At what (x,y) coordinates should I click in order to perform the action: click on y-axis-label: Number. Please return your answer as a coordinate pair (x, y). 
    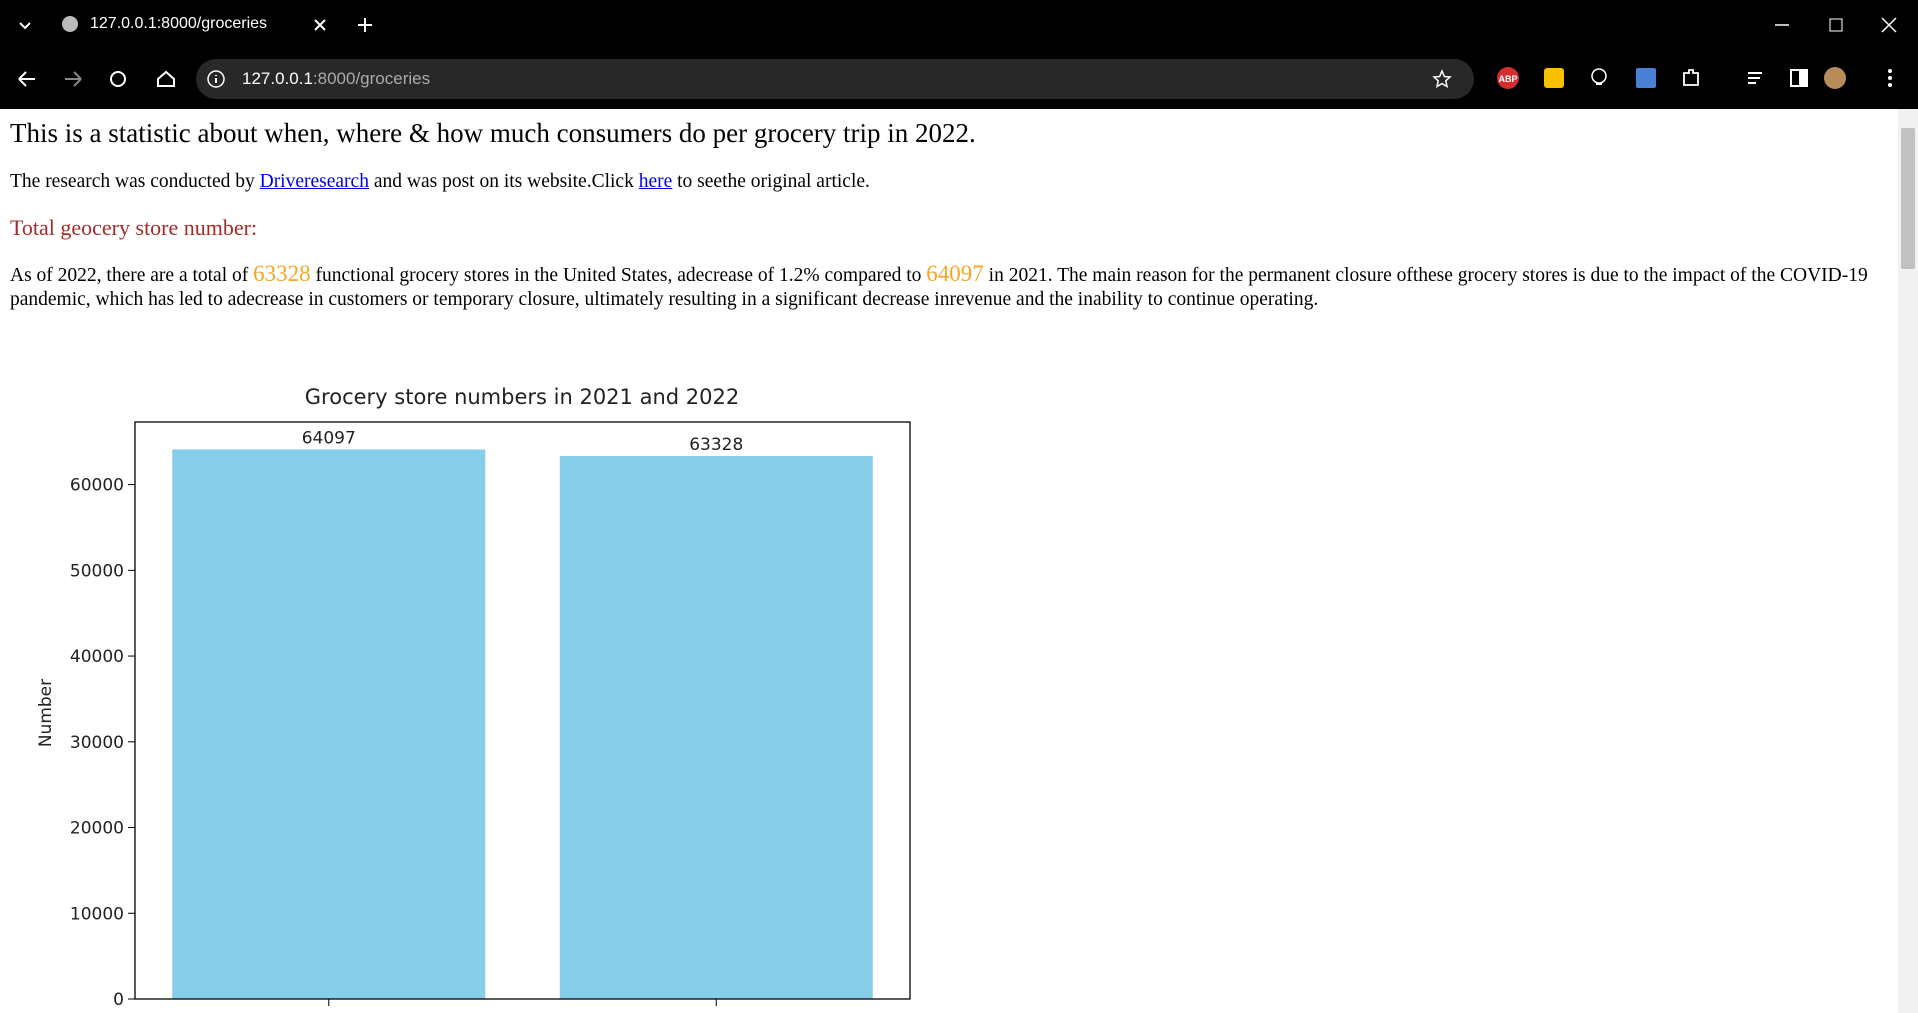
    Looking at the image, I should click on (46, 713).